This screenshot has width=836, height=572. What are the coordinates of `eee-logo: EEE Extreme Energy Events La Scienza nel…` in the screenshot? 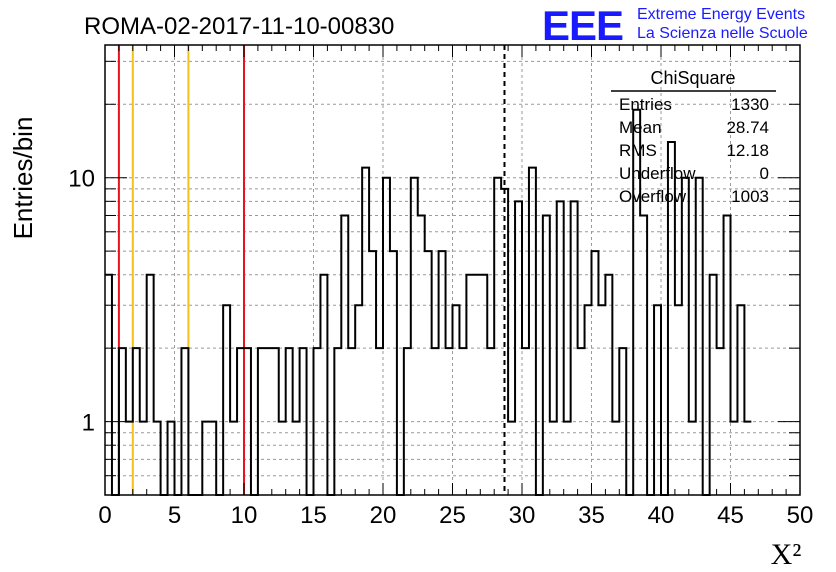 It's located at (675, 25).